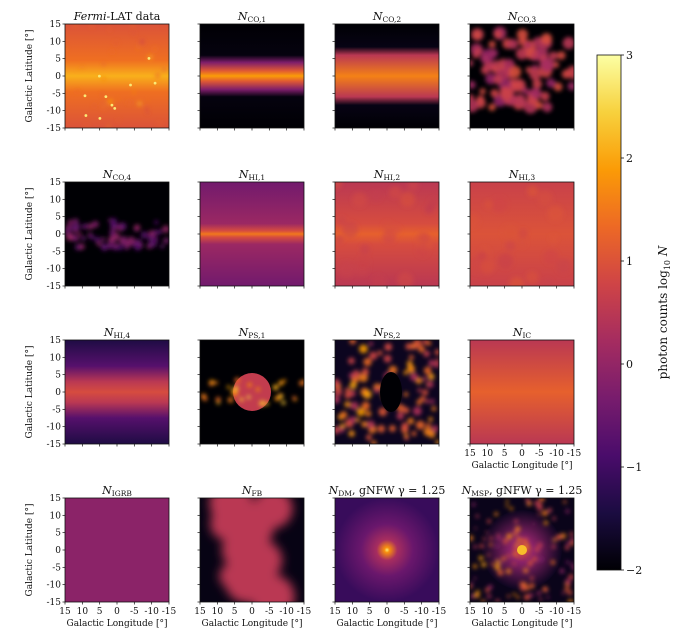 Image resolution: width=680 pixels, height=633 pixels. I want to click on x-tick-label: -10, so click(421, 612).